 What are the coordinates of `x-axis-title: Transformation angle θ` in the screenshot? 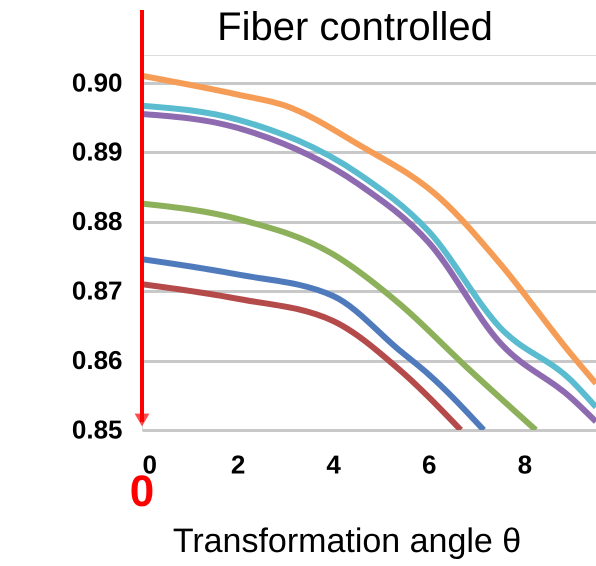 It's located at (347, 541).